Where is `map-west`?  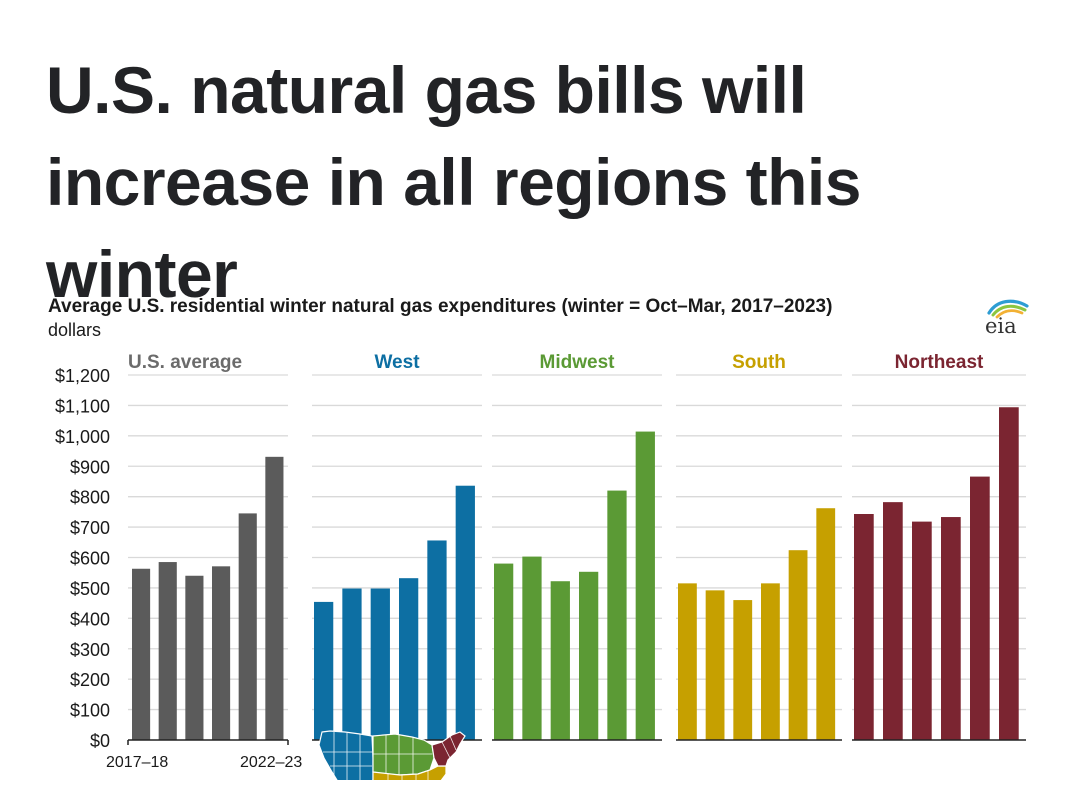 map-west is located at coordinates (346, 755).